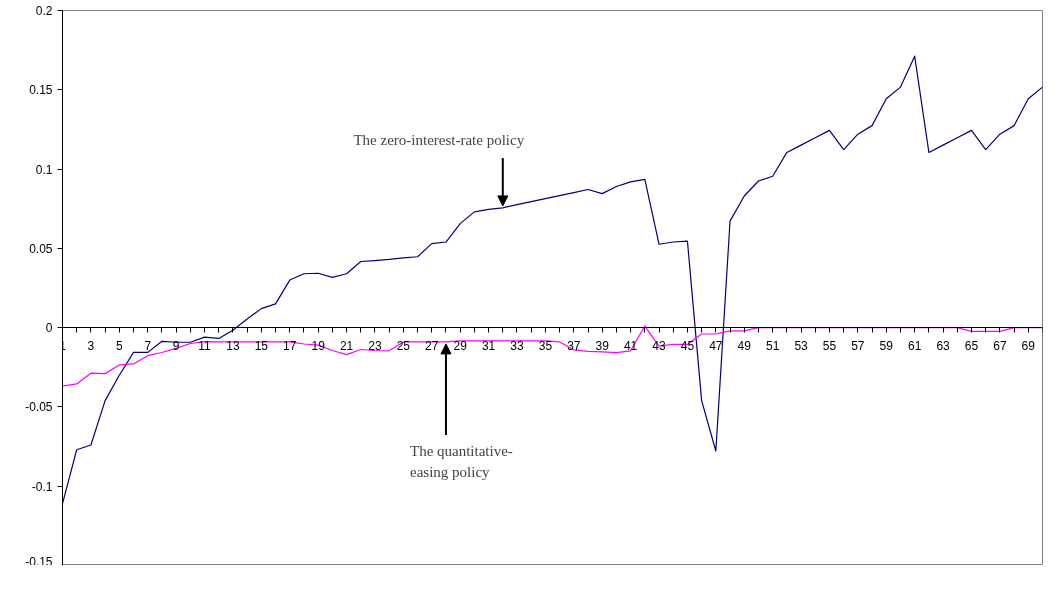  I want to click on x-tick-label: 37, so click(574, 345).